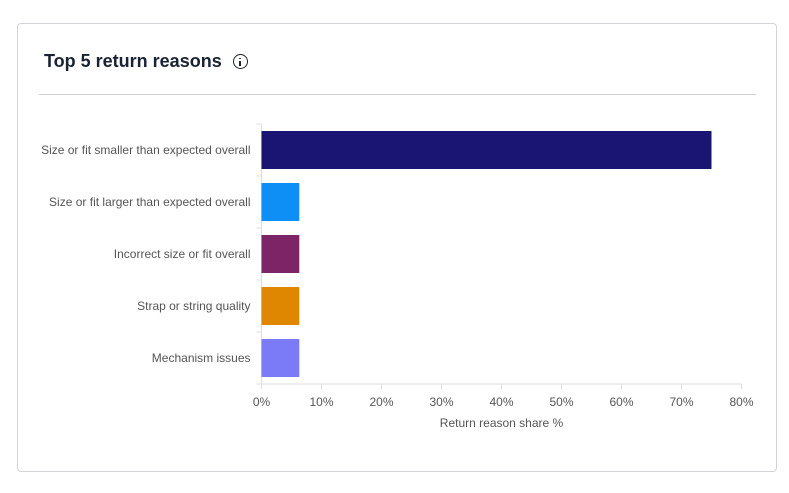  What do you see at coordinates (182, 254) in the screenshot?
I see `category-label: Incorrect size or fit overall` at bounding box center [182, 254].